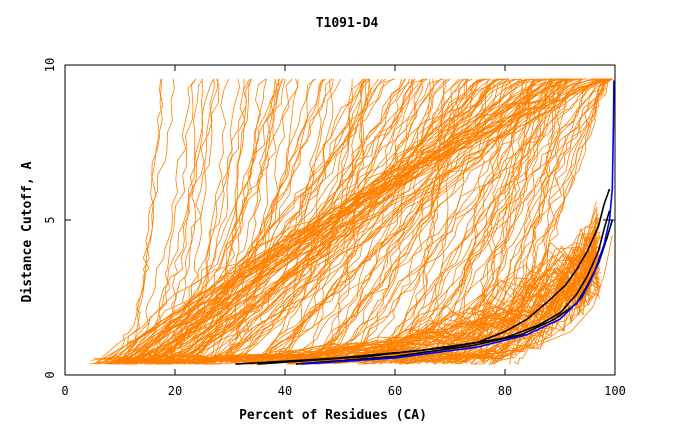  What do you see at coordinates (64, 391) in the screenshot?
I see `x-tick-label: 0` at bounding box center [64, 391].